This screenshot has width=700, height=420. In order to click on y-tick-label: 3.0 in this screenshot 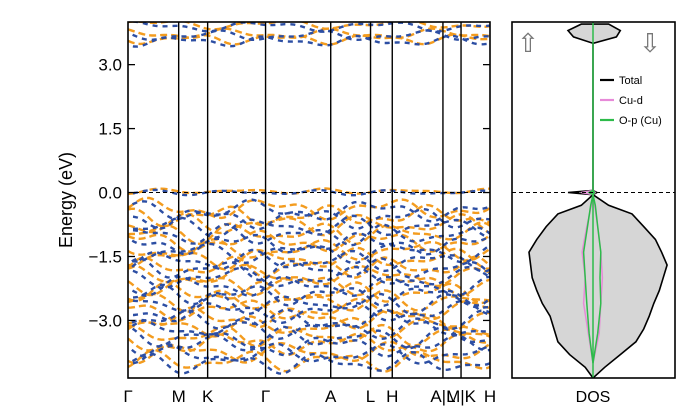, I will do `click(110, 65)`.